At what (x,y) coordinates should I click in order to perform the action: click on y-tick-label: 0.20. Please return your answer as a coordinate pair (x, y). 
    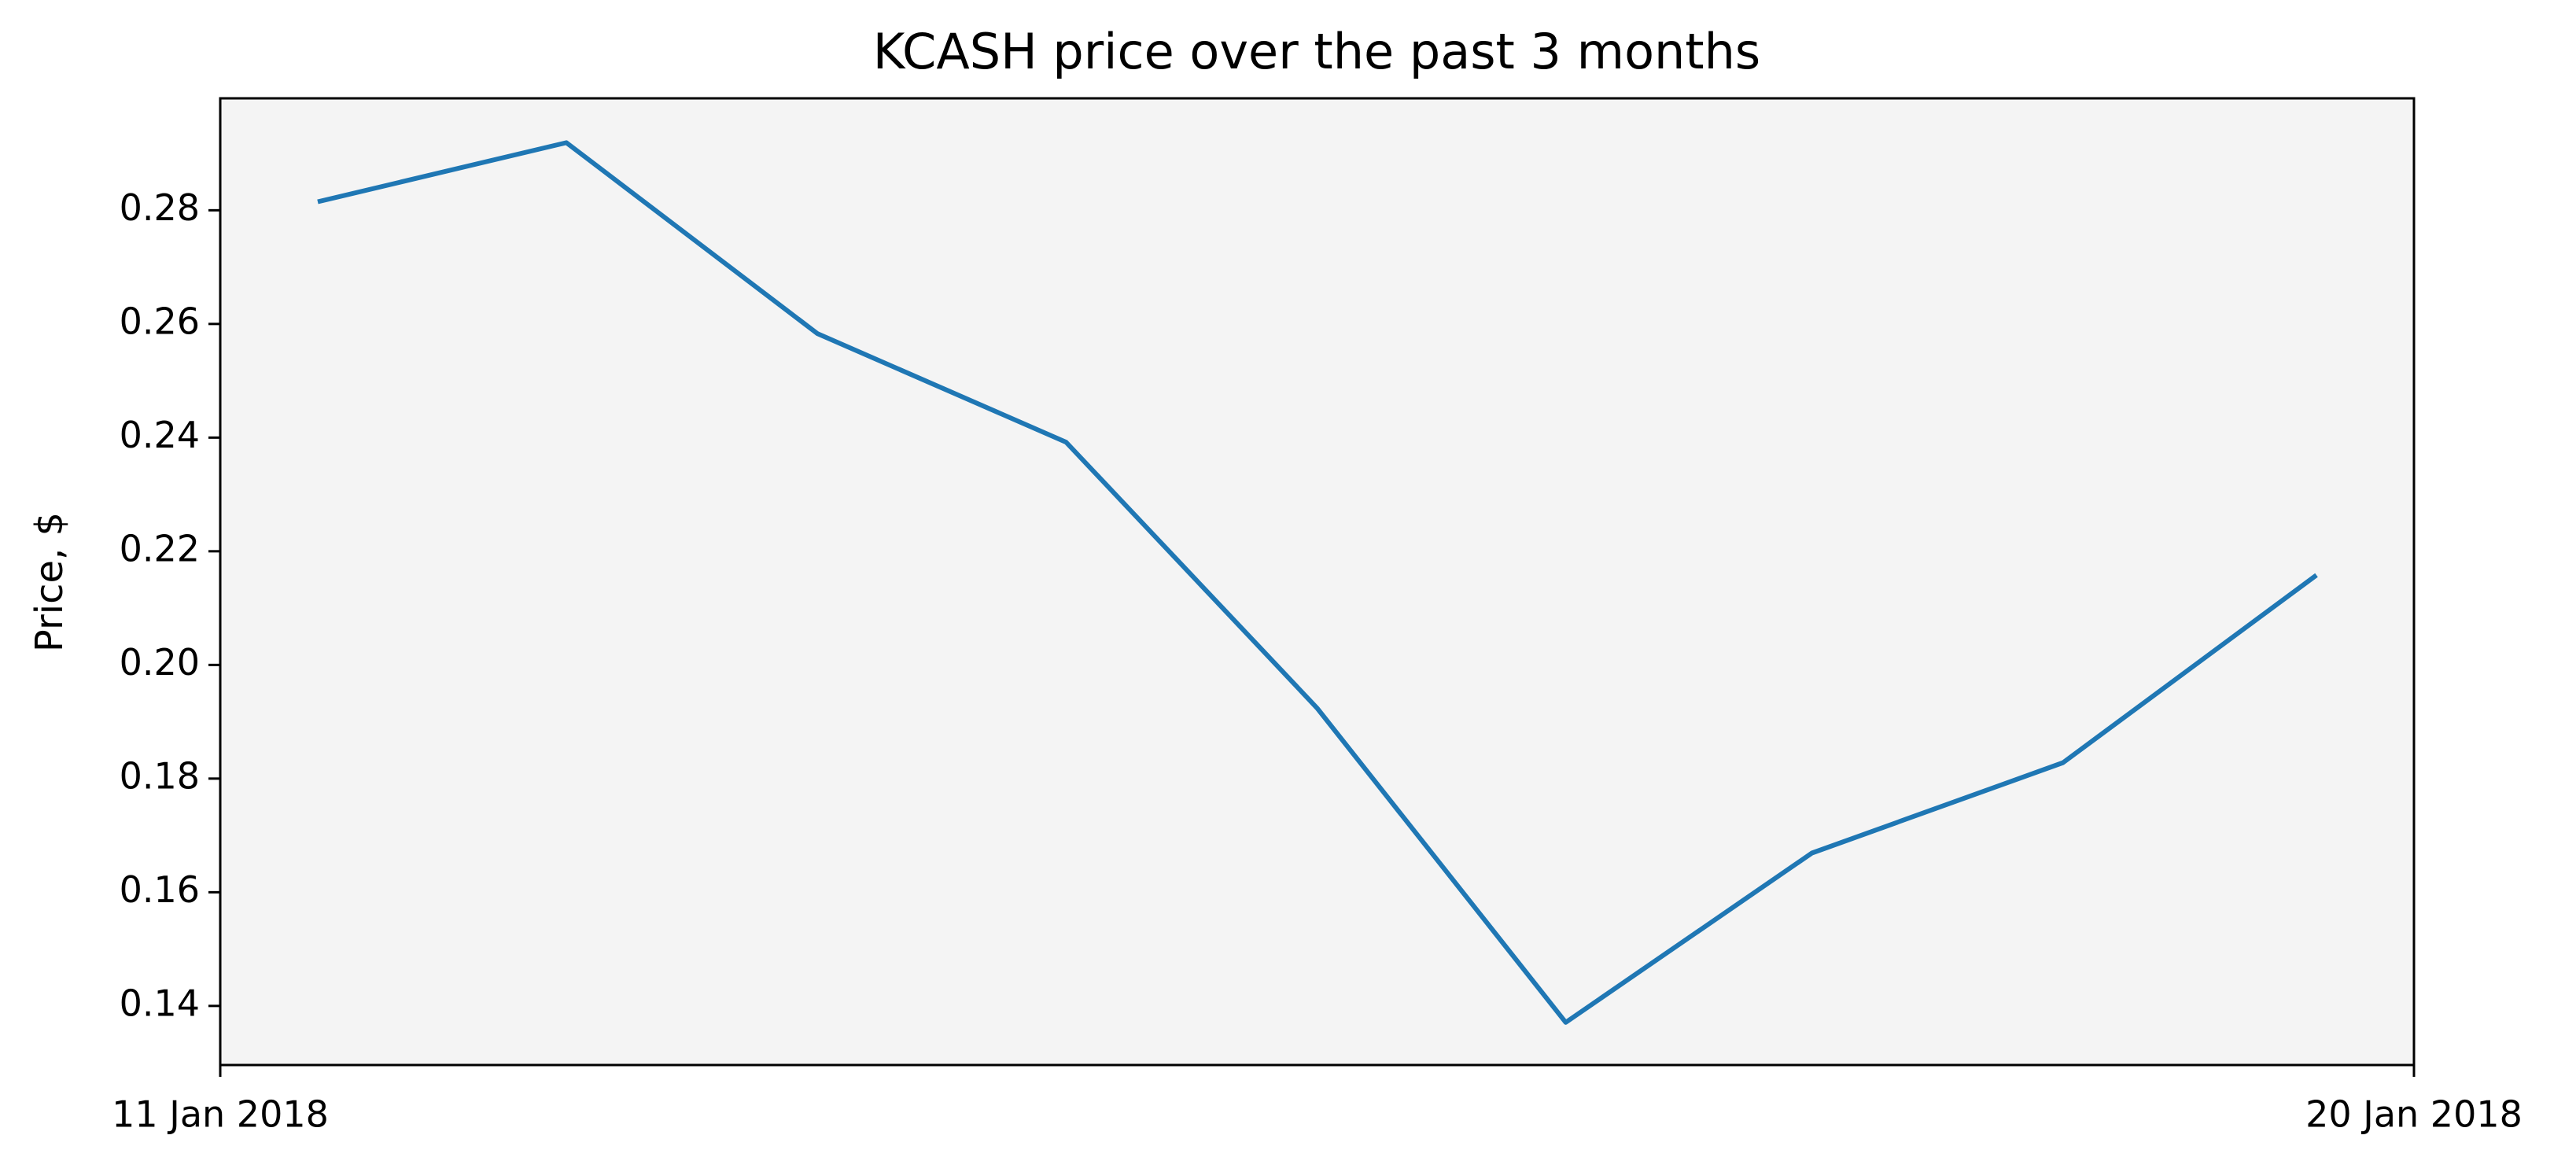
    Looking at the image, I should click on (160, 662).